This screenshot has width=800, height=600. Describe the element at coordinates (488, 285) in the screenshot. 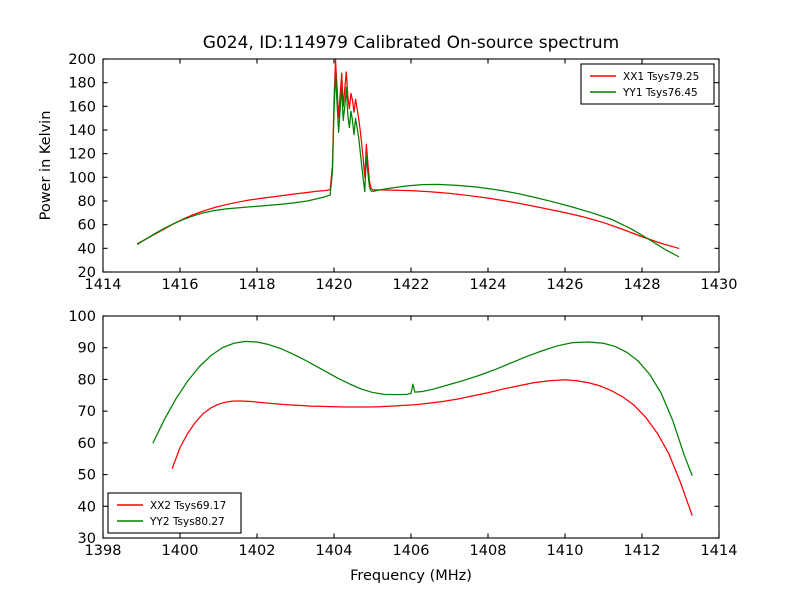

I see `x-tick-label: 1424` at that location.